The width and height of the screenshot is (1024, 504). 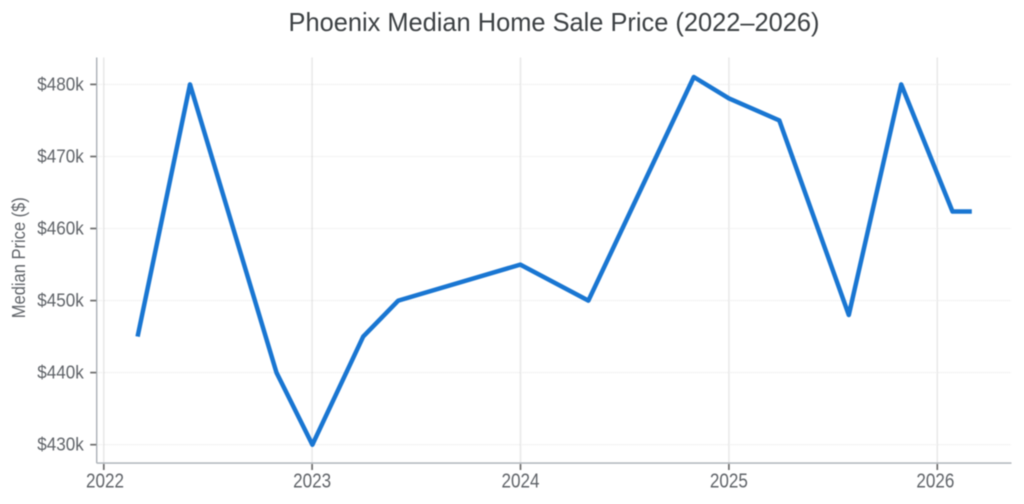 What do you see at coordinates (60, 372) in the screenshot?
I see `svg-text: $440k` at bounding box center [60, 372].